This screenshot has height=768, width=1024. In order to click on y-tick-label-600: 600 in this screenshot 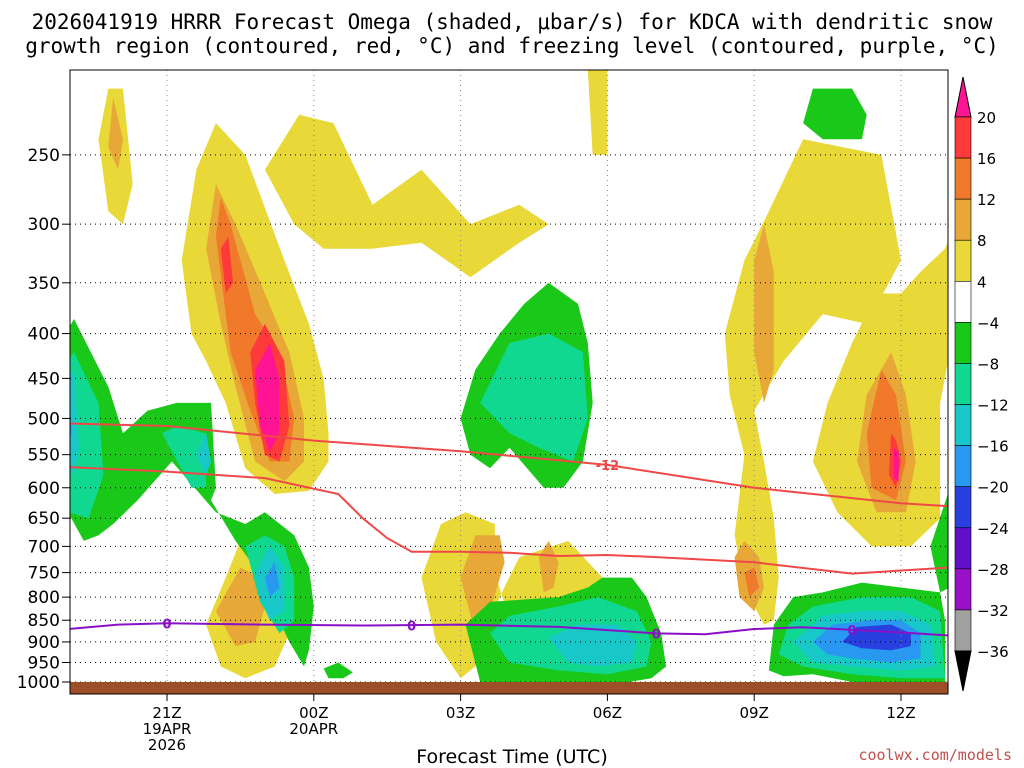, I will do `click(44, 489)`.